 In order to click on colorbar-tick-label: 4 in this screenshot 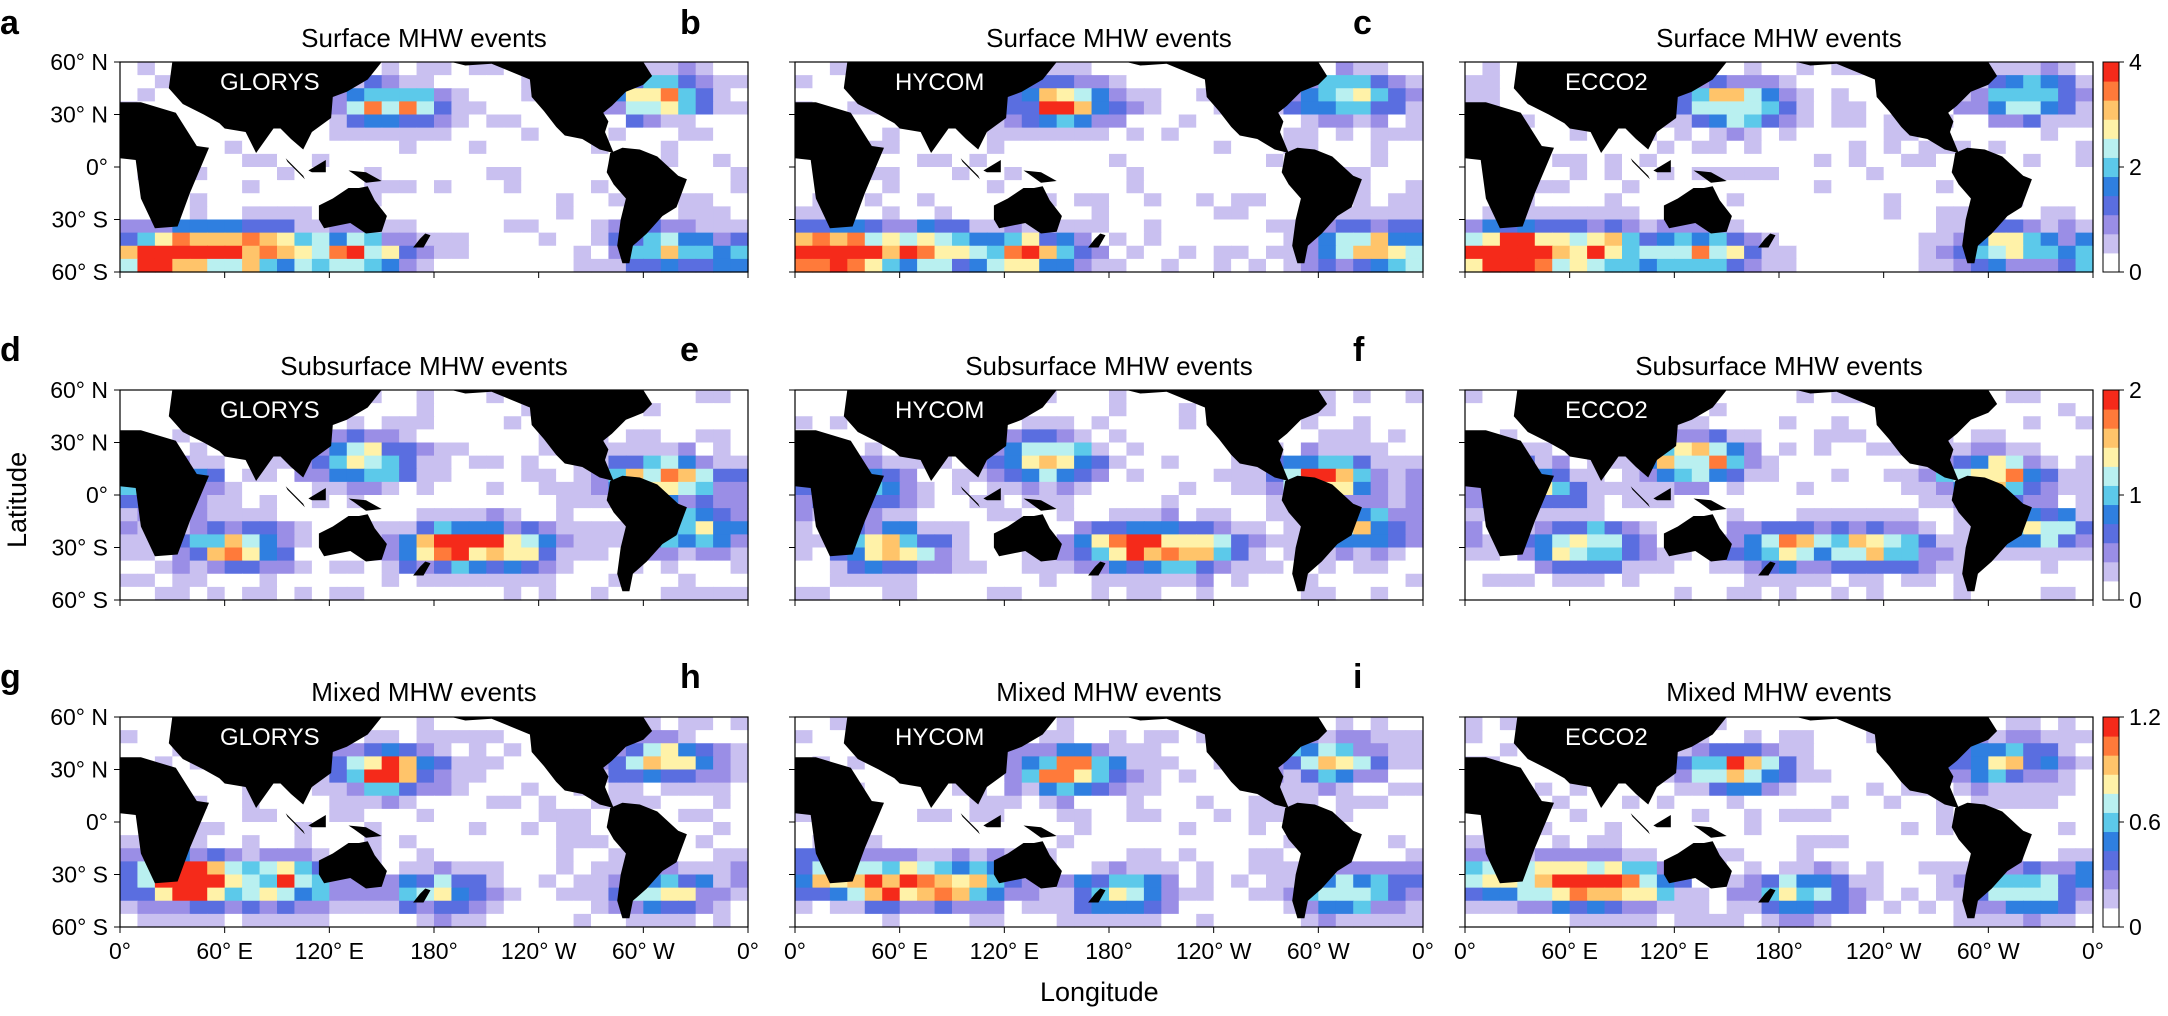, I will do `click(2135, 62)`.